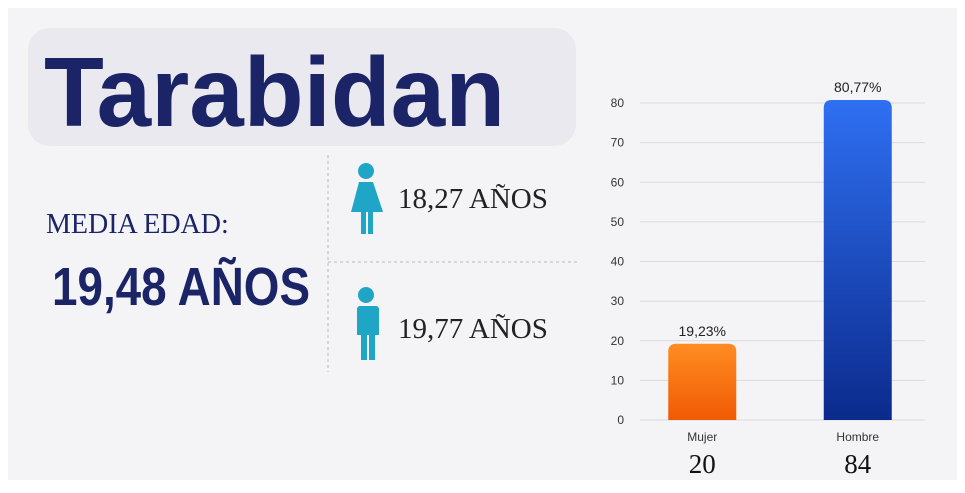 Image resolution: width=965 pixels, height=493 pixels. I want to click on title: Tarabidan, so click(274, 92).